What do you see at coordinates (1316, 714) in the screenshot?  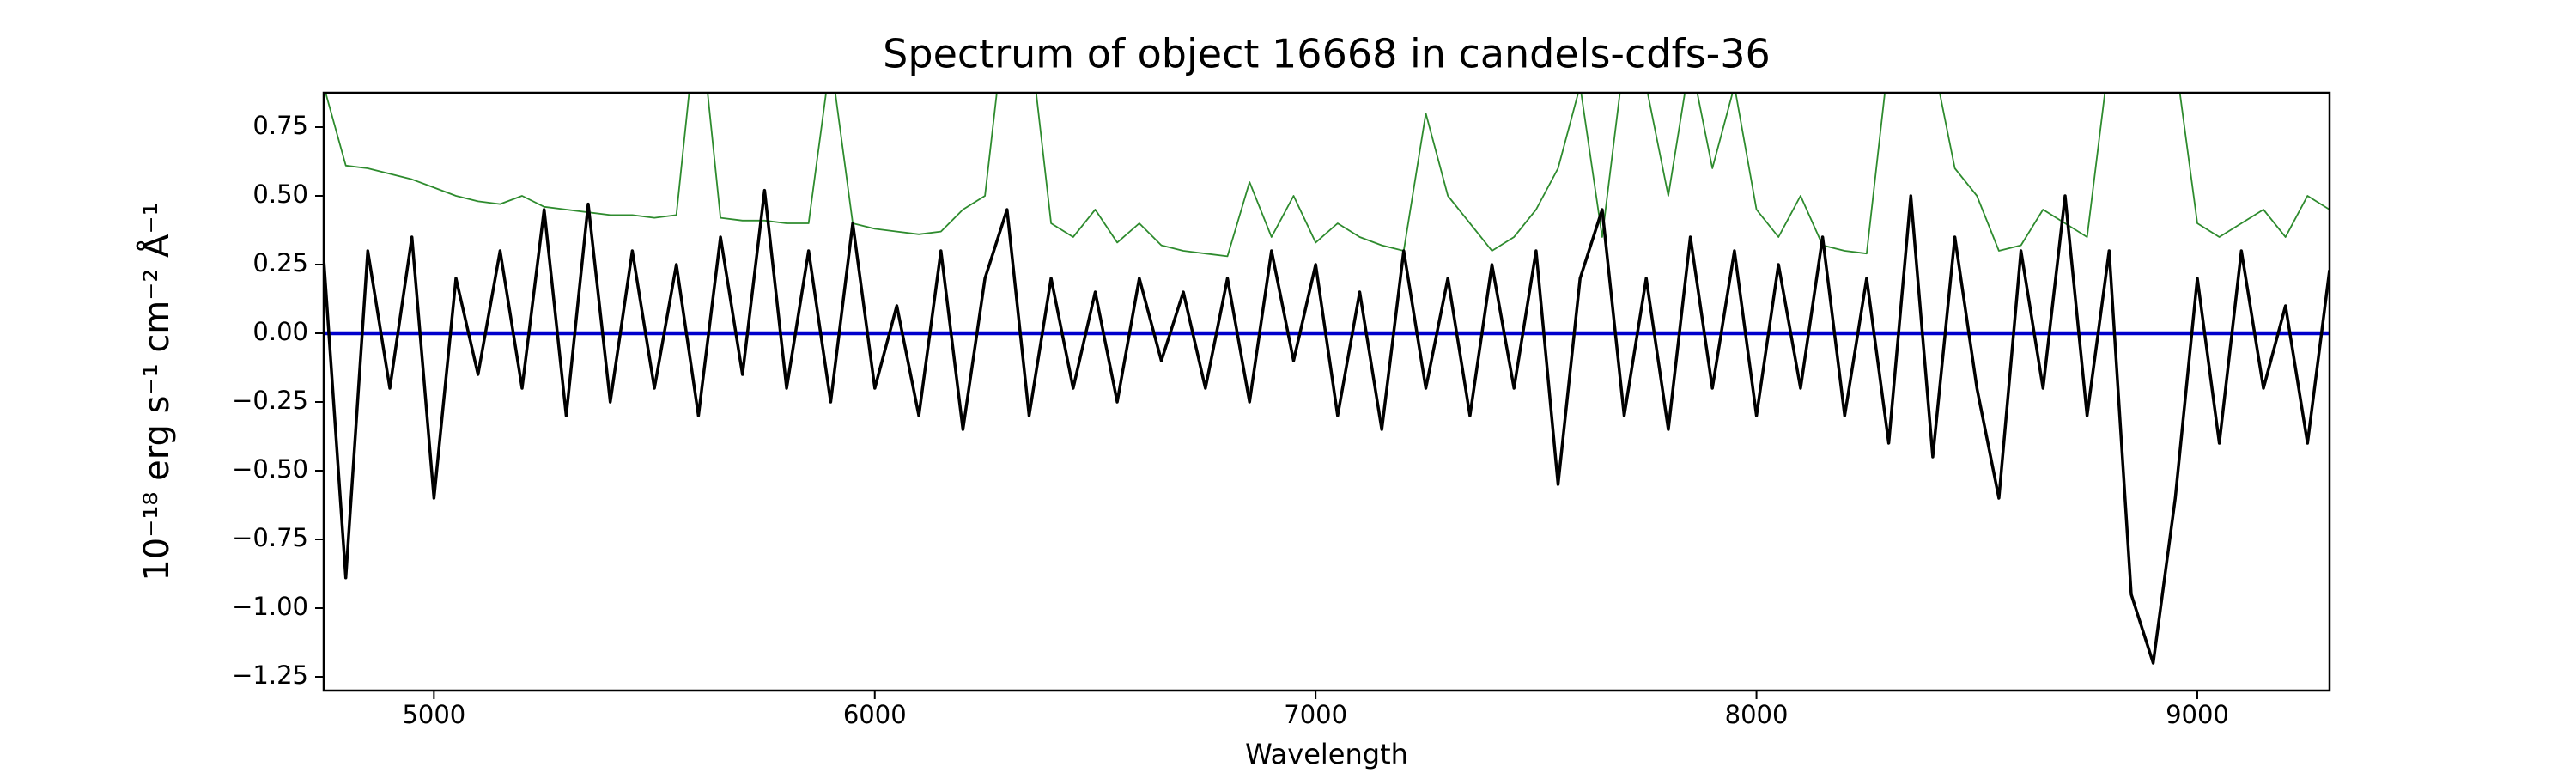 I see `x-tick-label: 7000` at bounding box center [1316, 714].